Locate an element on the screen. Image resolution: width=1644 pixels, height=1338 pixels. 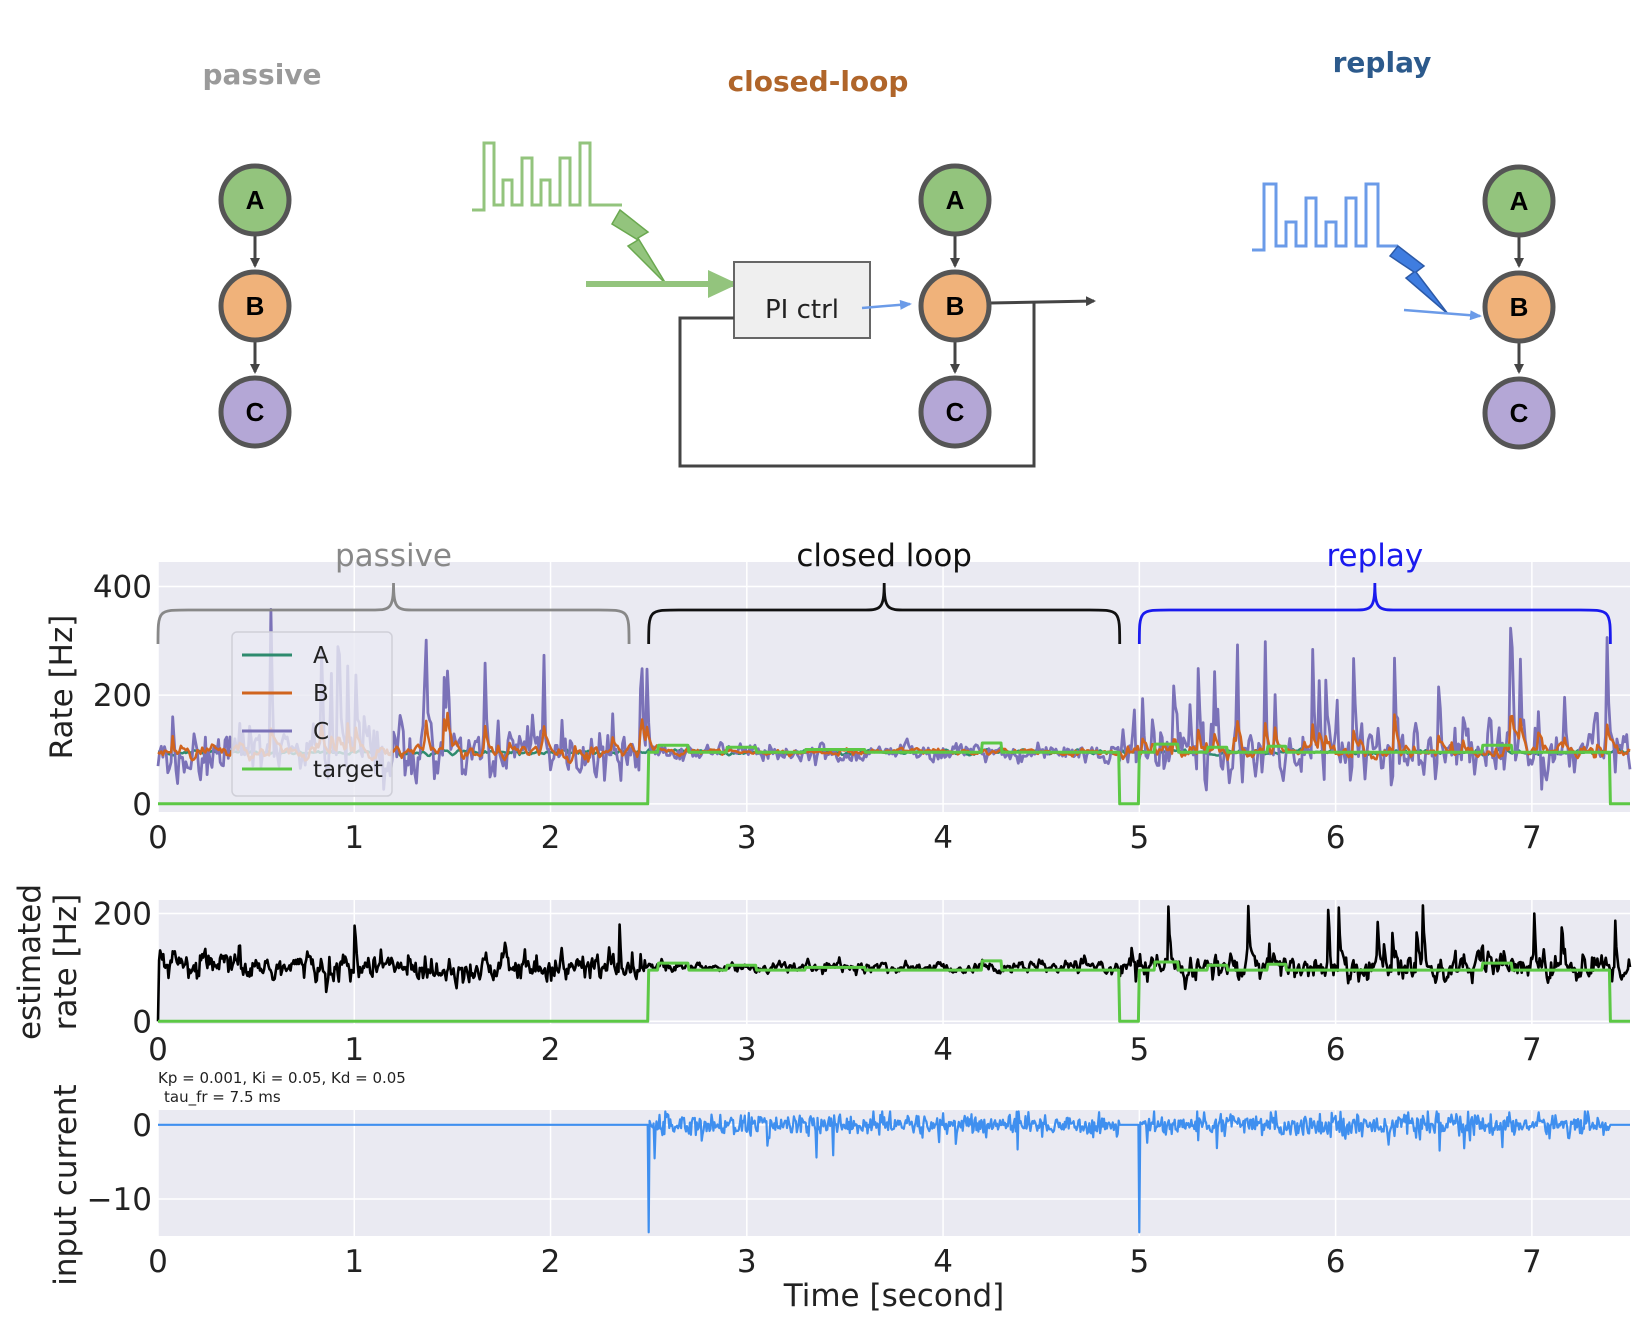
y-axis-label: estimated is located at coordinates (30, 962).